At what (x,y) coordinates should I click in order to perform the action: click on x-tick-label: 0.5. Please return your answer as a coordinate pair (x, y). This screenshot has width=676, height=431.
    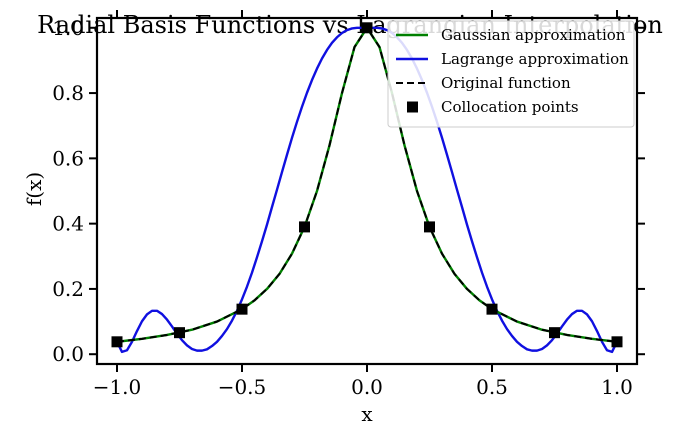
    Looking at the image, I should click on (492, 387).